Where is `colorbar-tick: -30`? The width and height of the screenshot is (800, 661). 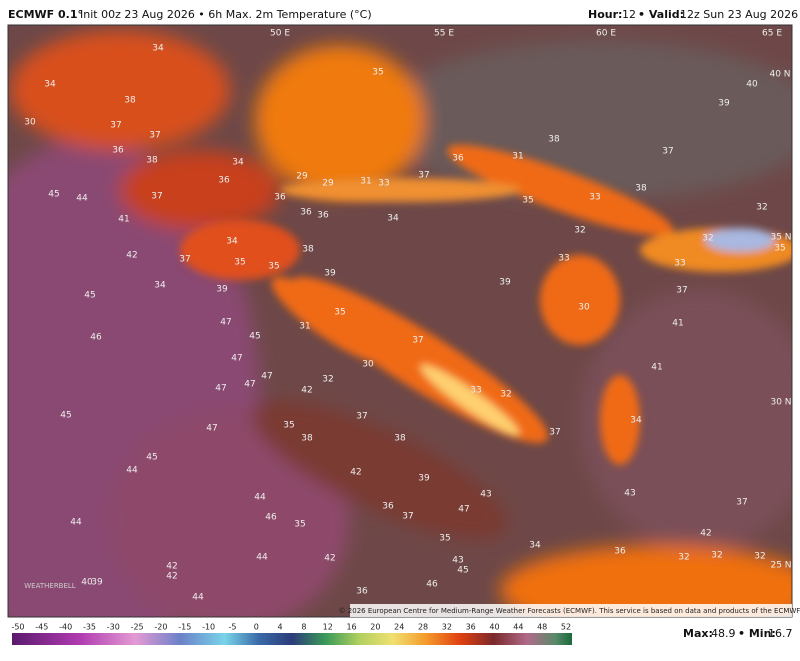
colorbar-tick: -30 is located at coordinates (113, 627).